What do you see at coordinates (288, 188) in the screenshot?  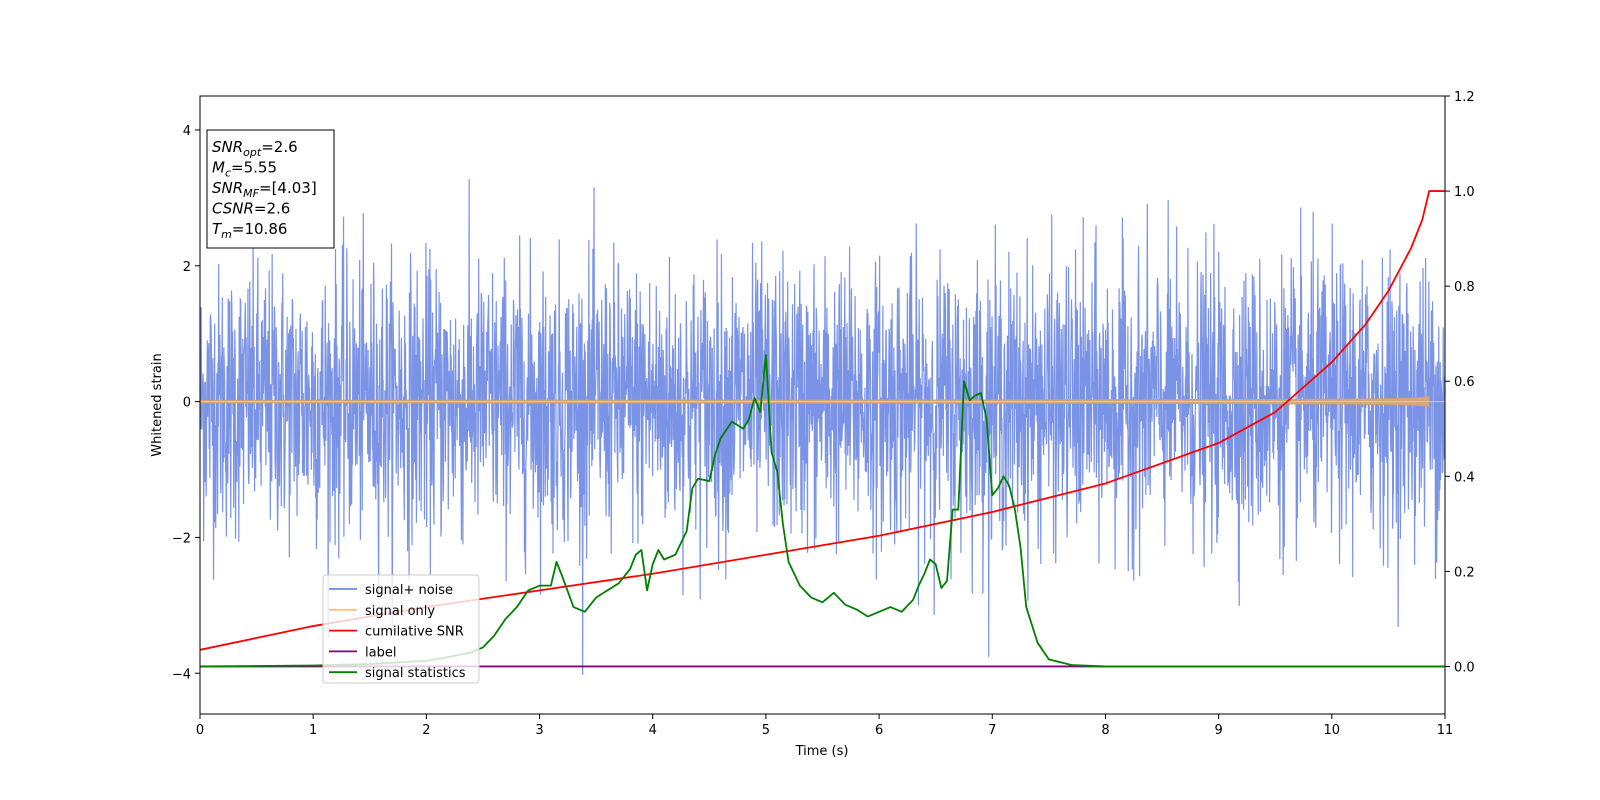 I see `info-value: =[4.03]` at bounding box center [288, 188].